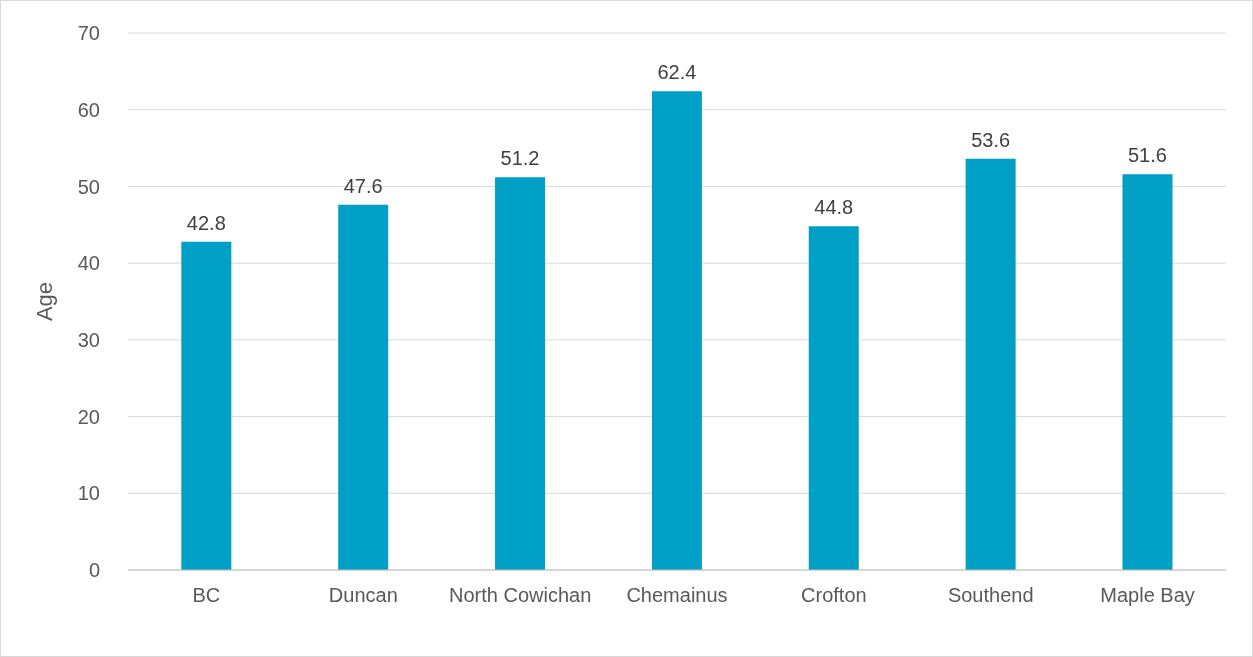  I want to click on data-label: 51.2, so click(520, 158).